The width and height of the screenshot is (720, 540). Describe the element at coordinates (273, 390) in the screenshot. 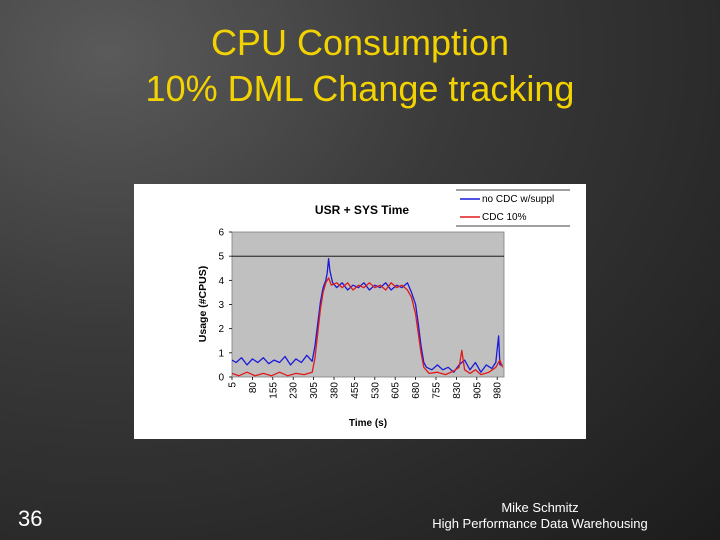

I see `x-tick-label: 155` at that location.